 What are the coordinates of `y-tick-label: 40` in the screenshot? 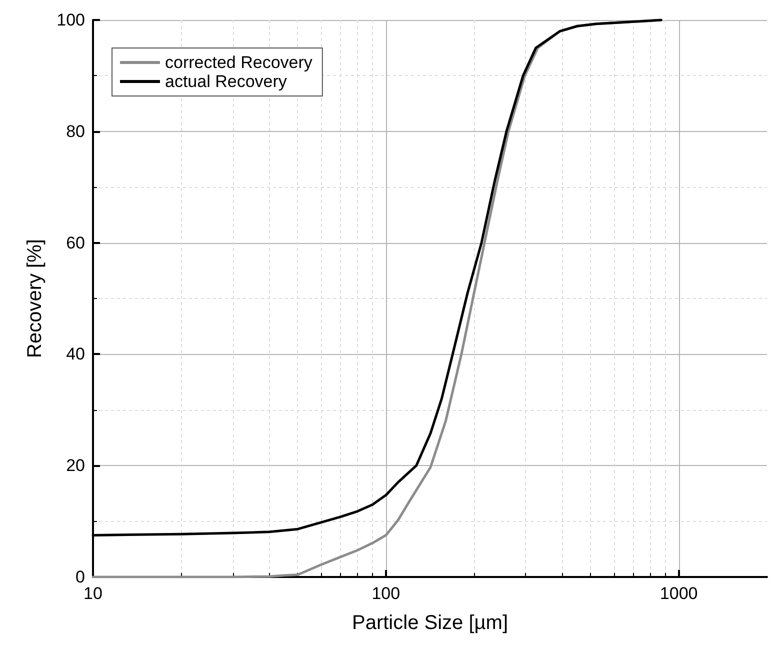 It's located at (75, 354).